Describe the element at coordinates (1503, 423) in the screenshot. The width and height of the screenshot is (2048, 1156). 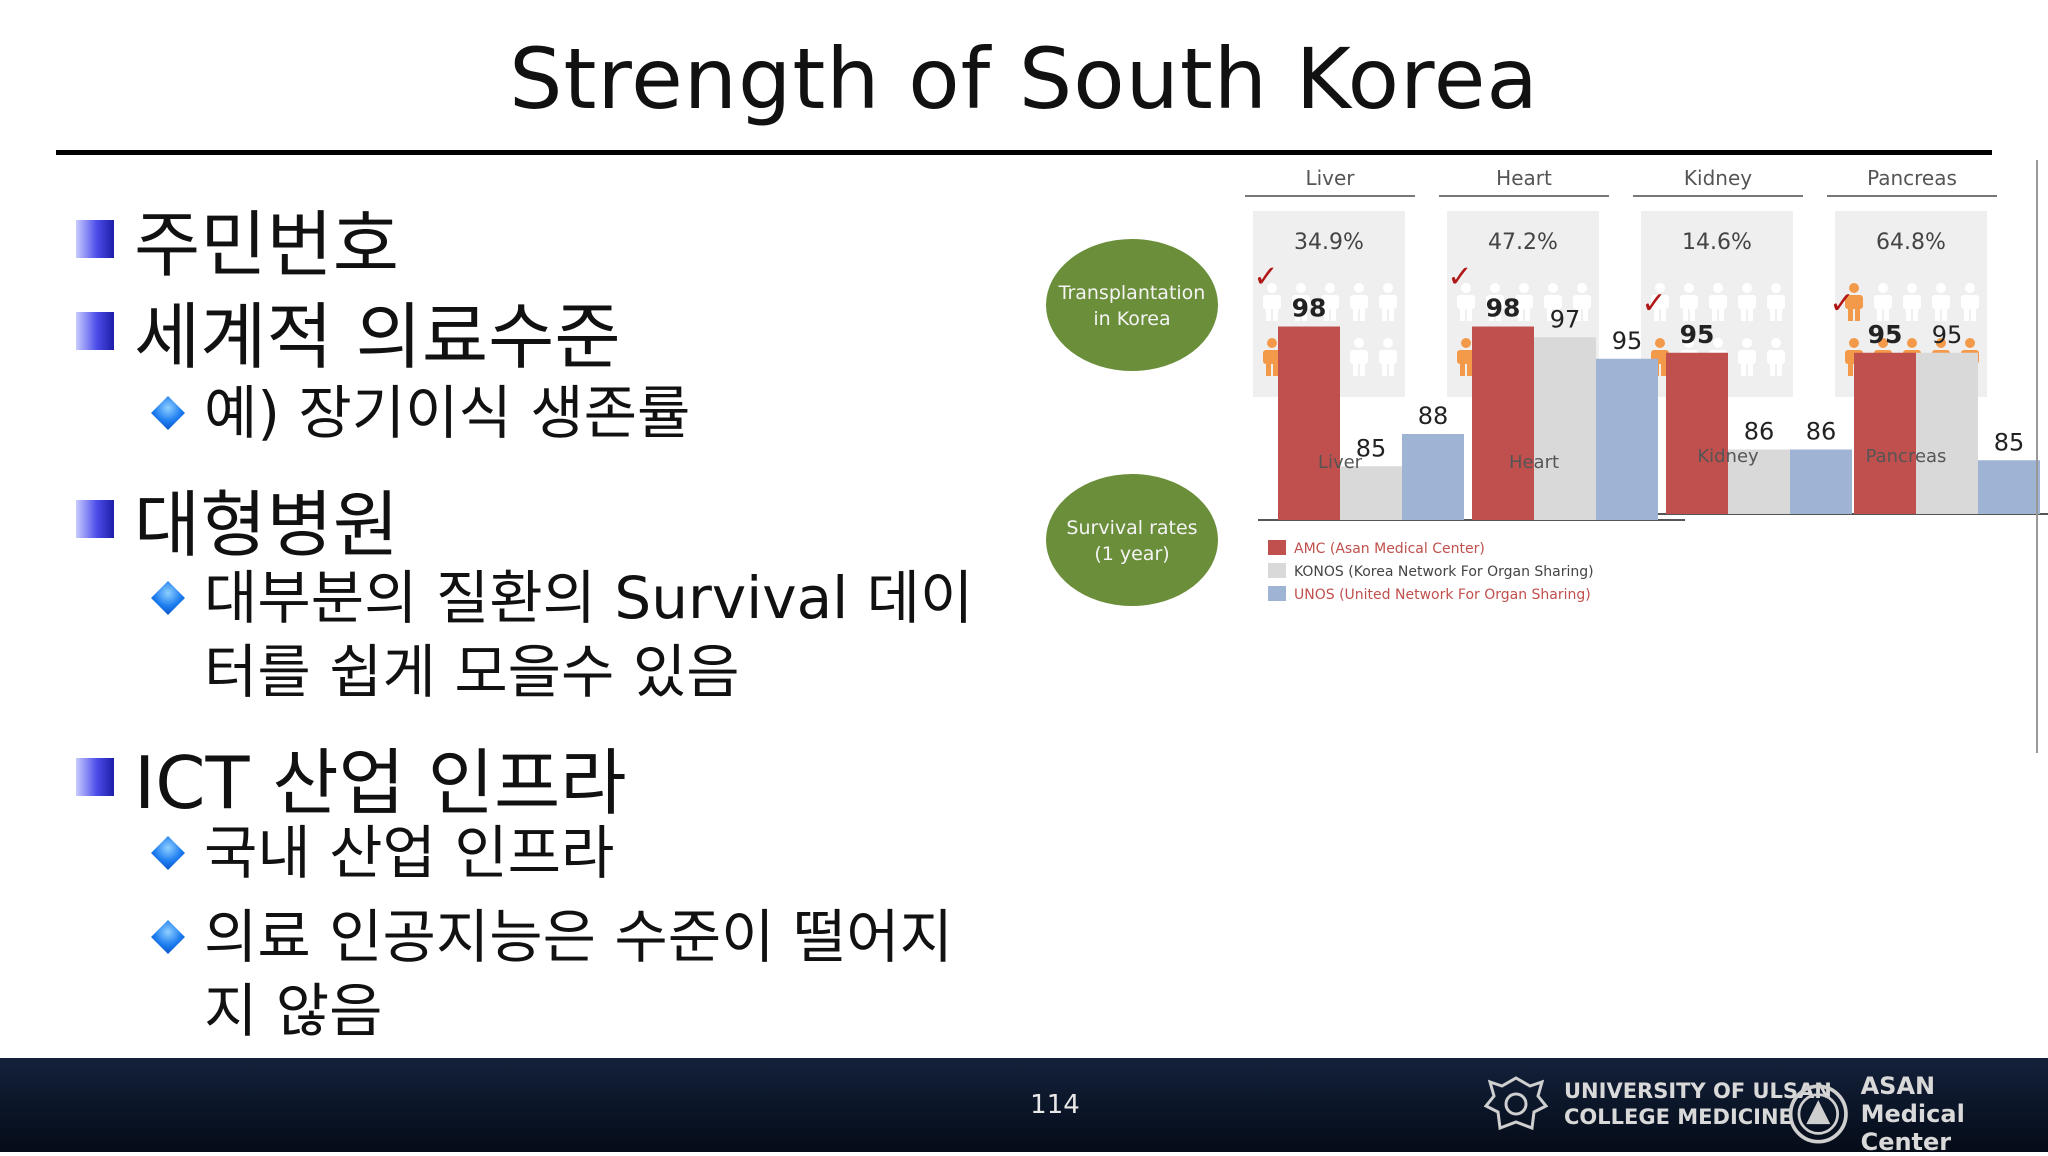
I see `bar-heart-s0` at that location.